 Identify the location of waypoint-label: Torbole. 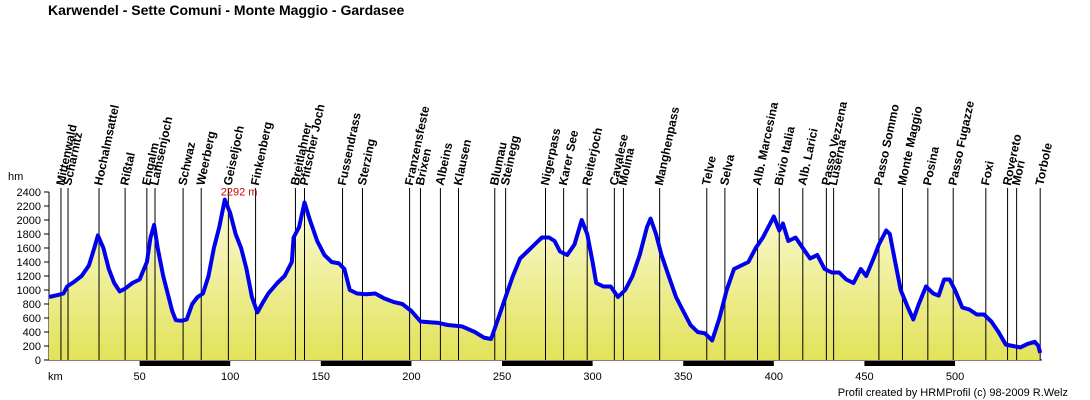
(1043, 163).